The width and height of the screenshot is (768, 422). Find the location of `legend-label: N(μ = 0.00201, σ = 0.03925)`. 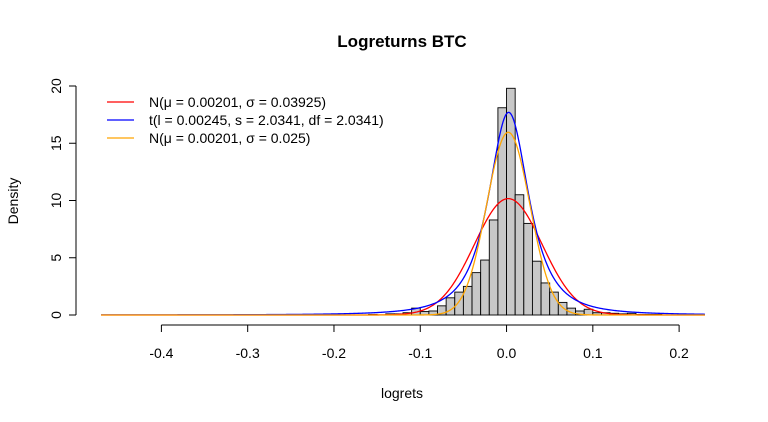

legend-label: N(μ = 0.00201, σ = 0.03925) is located at coordinates (237, 102).